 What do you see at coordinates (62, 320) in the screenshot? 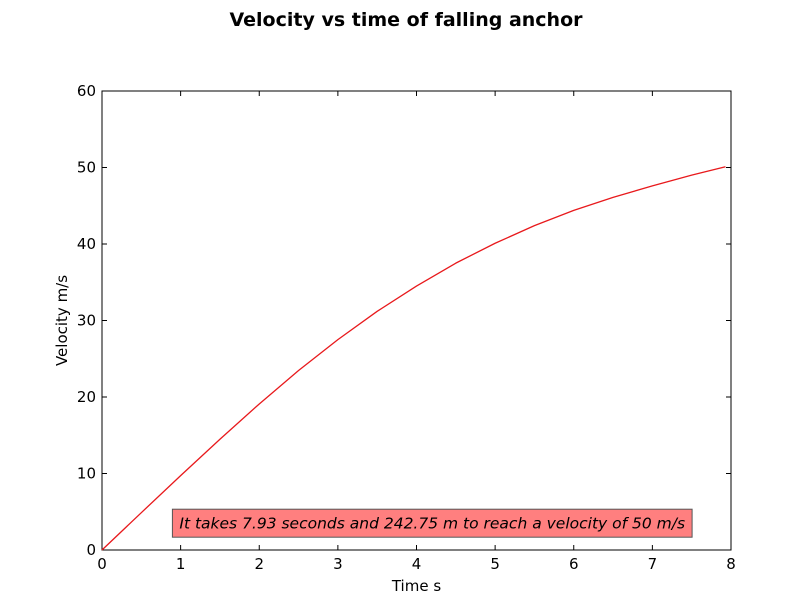
I see `y-axis-label: Velocity m/s` at bounding box center [62, 320].